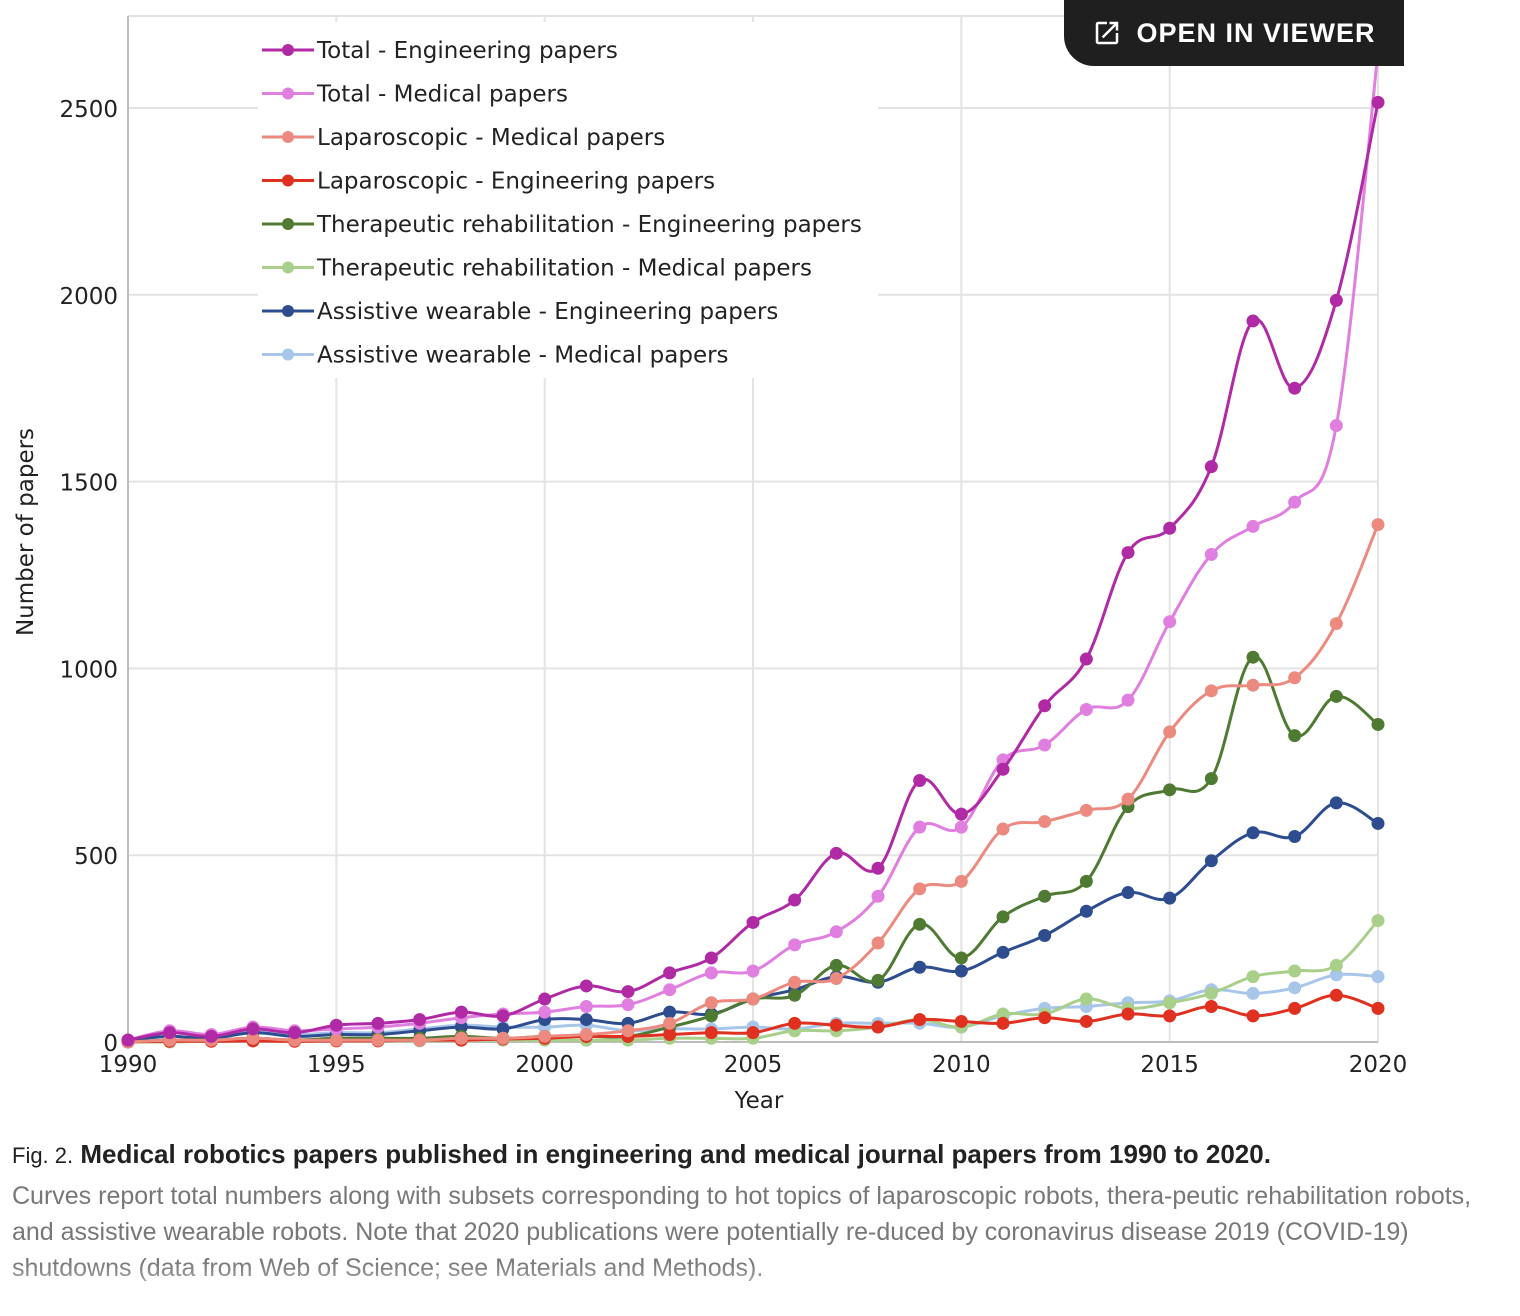 Image resolution: width=1520 pixels, height=1316 pixels. What do you see at coordinates (1234, 33) in the screenshot?
I see `open-in-viewer-button: OPEN IN VIEWER` at bounding box center [1234, 33].